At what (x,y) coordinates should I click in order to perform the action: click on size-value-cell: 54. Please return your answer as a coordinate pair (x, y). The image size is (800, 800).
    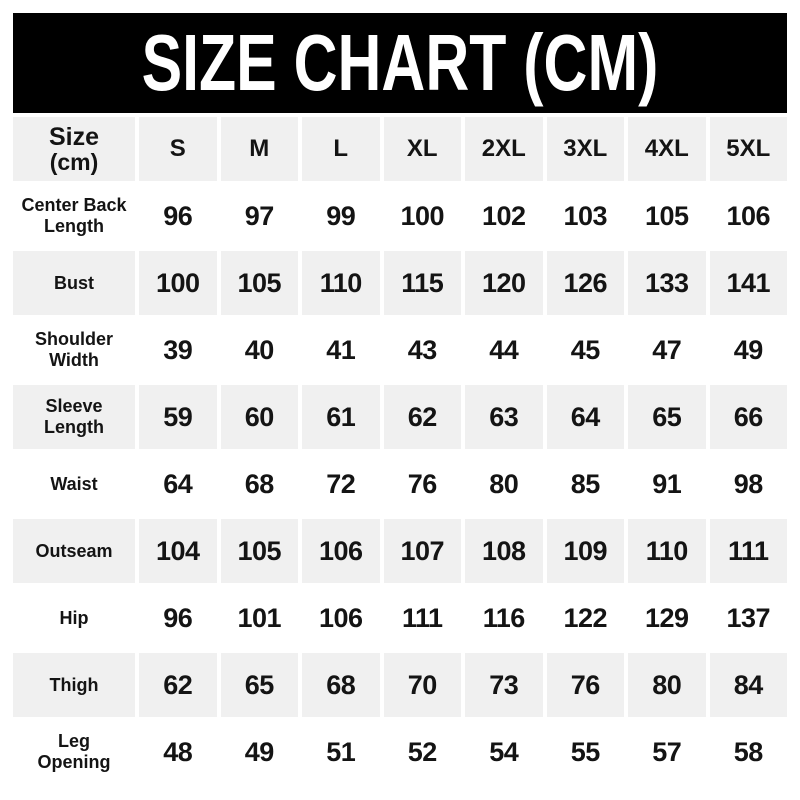
    Looking at the image, I should click on (504, 751).